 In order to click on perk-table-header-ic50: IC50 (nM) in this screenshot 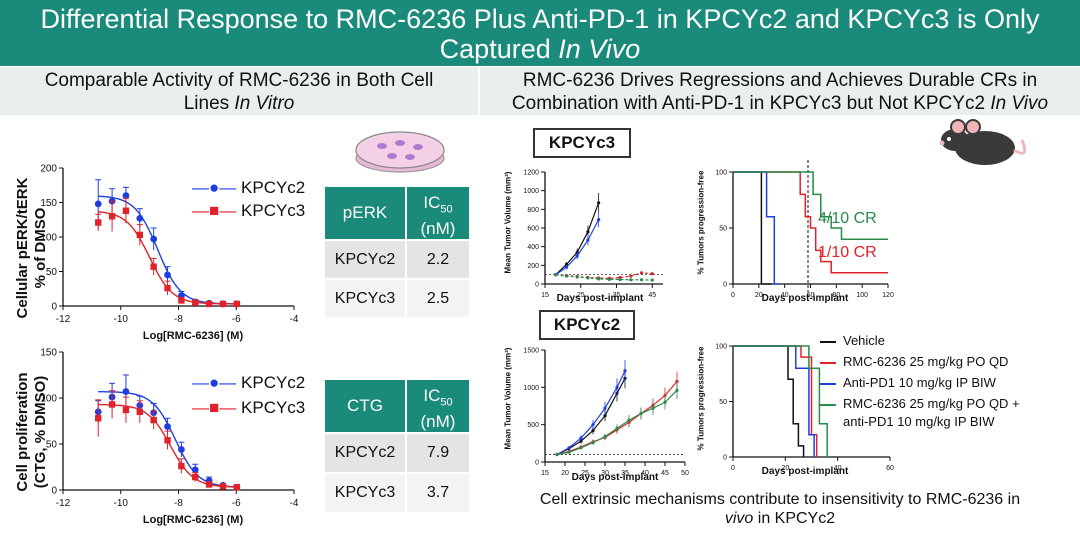, I will do `click(438, 213)`.